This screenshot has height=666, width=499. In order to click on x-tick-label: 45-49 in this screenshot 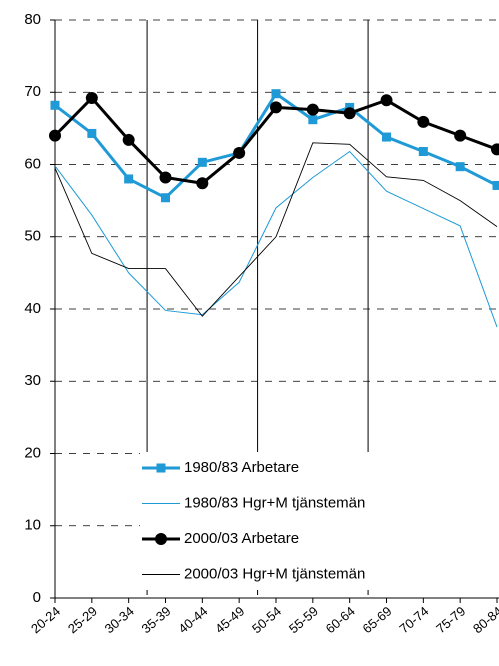, I will do `click(229, 619)`.